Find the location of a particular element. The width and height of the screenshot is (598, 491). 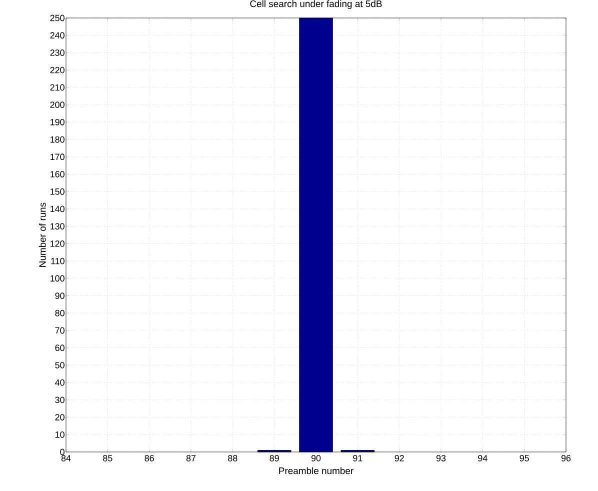

x-tick-label: 88 is located at coordinates (233, 458).